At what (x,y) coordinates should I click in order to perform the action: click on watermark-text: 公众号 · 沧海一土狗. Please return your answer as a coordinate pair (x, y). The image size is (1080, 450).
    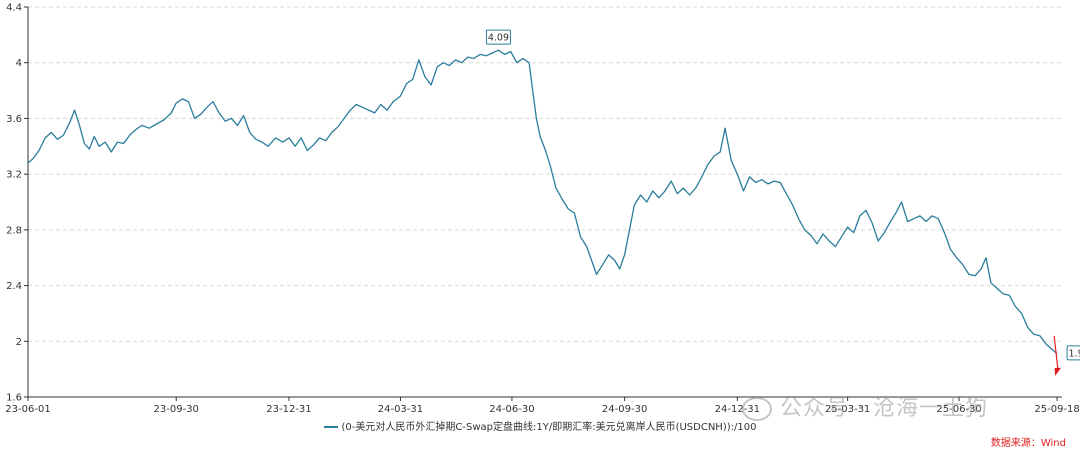
    Looking at the image, I should click on (884, 408).